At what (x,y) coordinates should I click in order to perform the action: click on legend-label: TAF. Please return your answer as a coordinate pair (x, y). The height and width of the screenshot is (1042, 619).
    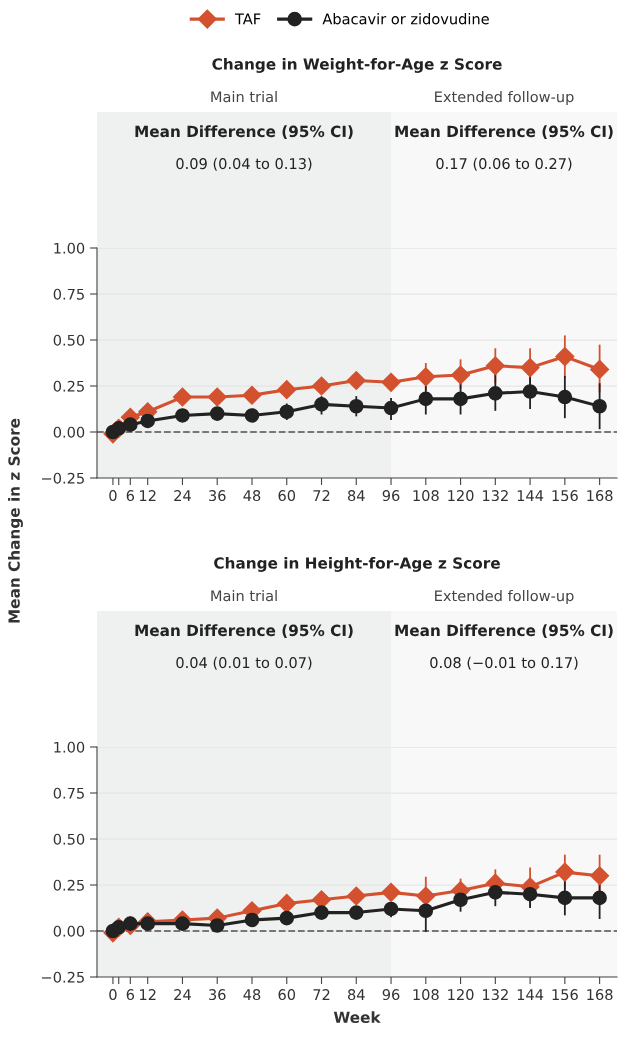
    Looking at the image, I should click on (247, 19).